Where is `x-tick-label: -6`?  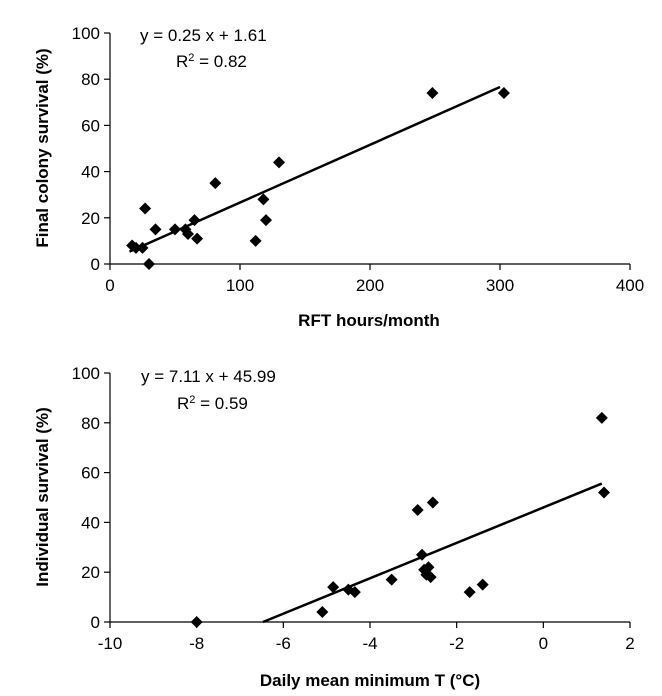 x-tick-label: -6 is located at coordinates (283, 643).